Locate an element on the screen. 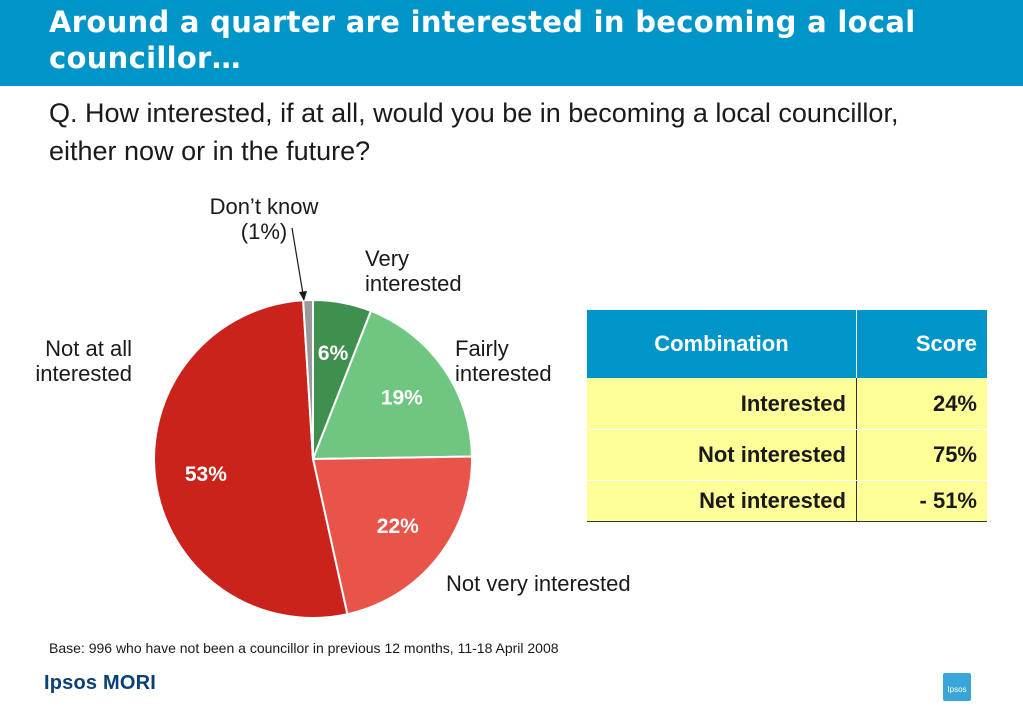 The height and width of the screenshot is (708, 1023). label-very-line1: Very is located at coordinates (387, 258).